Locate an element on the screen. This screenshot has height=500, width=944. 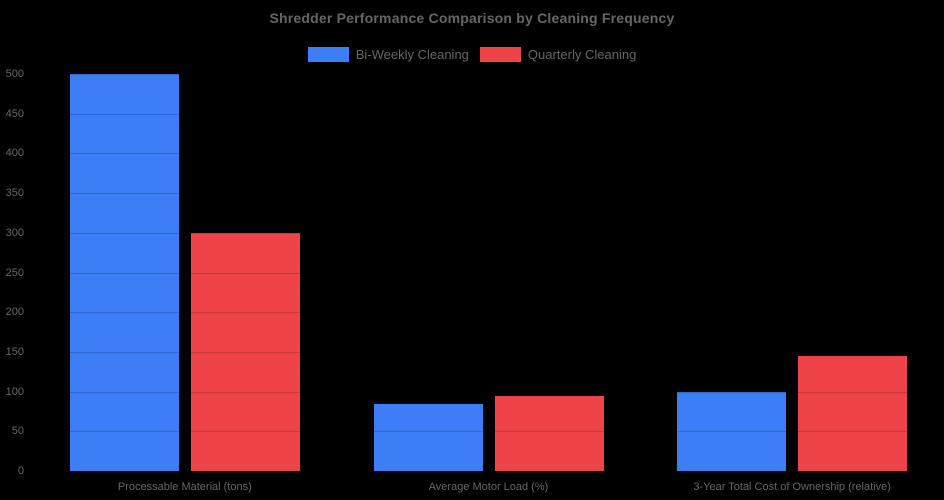
bar-bi-weekly-cleaning-3-year-total-cost-of-ownership-relative is located at coordinates (732, 431).